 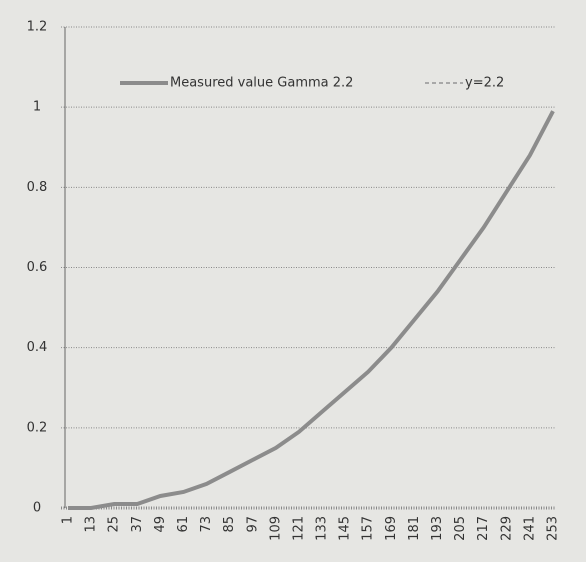 What do you see at coordinates (322, 528) in the screenshot?
I see `x-tick-label: 133` at bounding box center [322, 528].